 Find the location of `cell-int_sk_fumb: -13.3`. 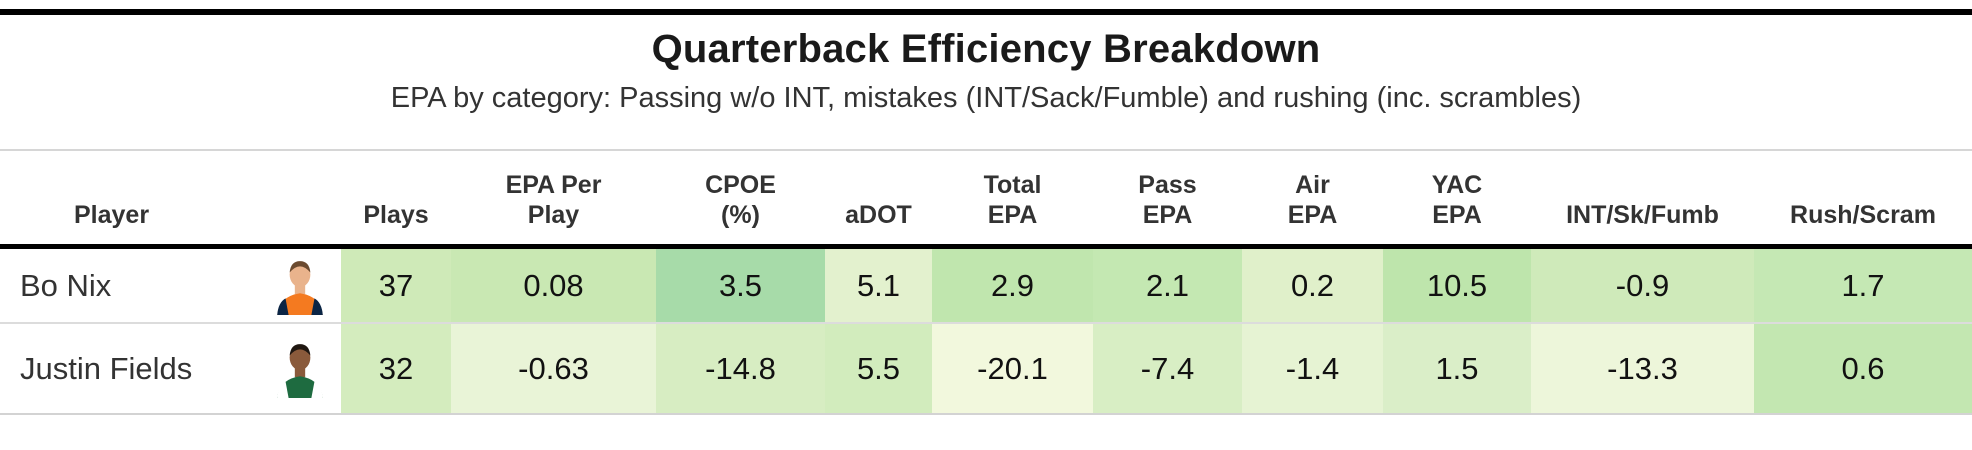

cell-int_sk_fumb: -13.3 is located at coordinates (1642, 368).